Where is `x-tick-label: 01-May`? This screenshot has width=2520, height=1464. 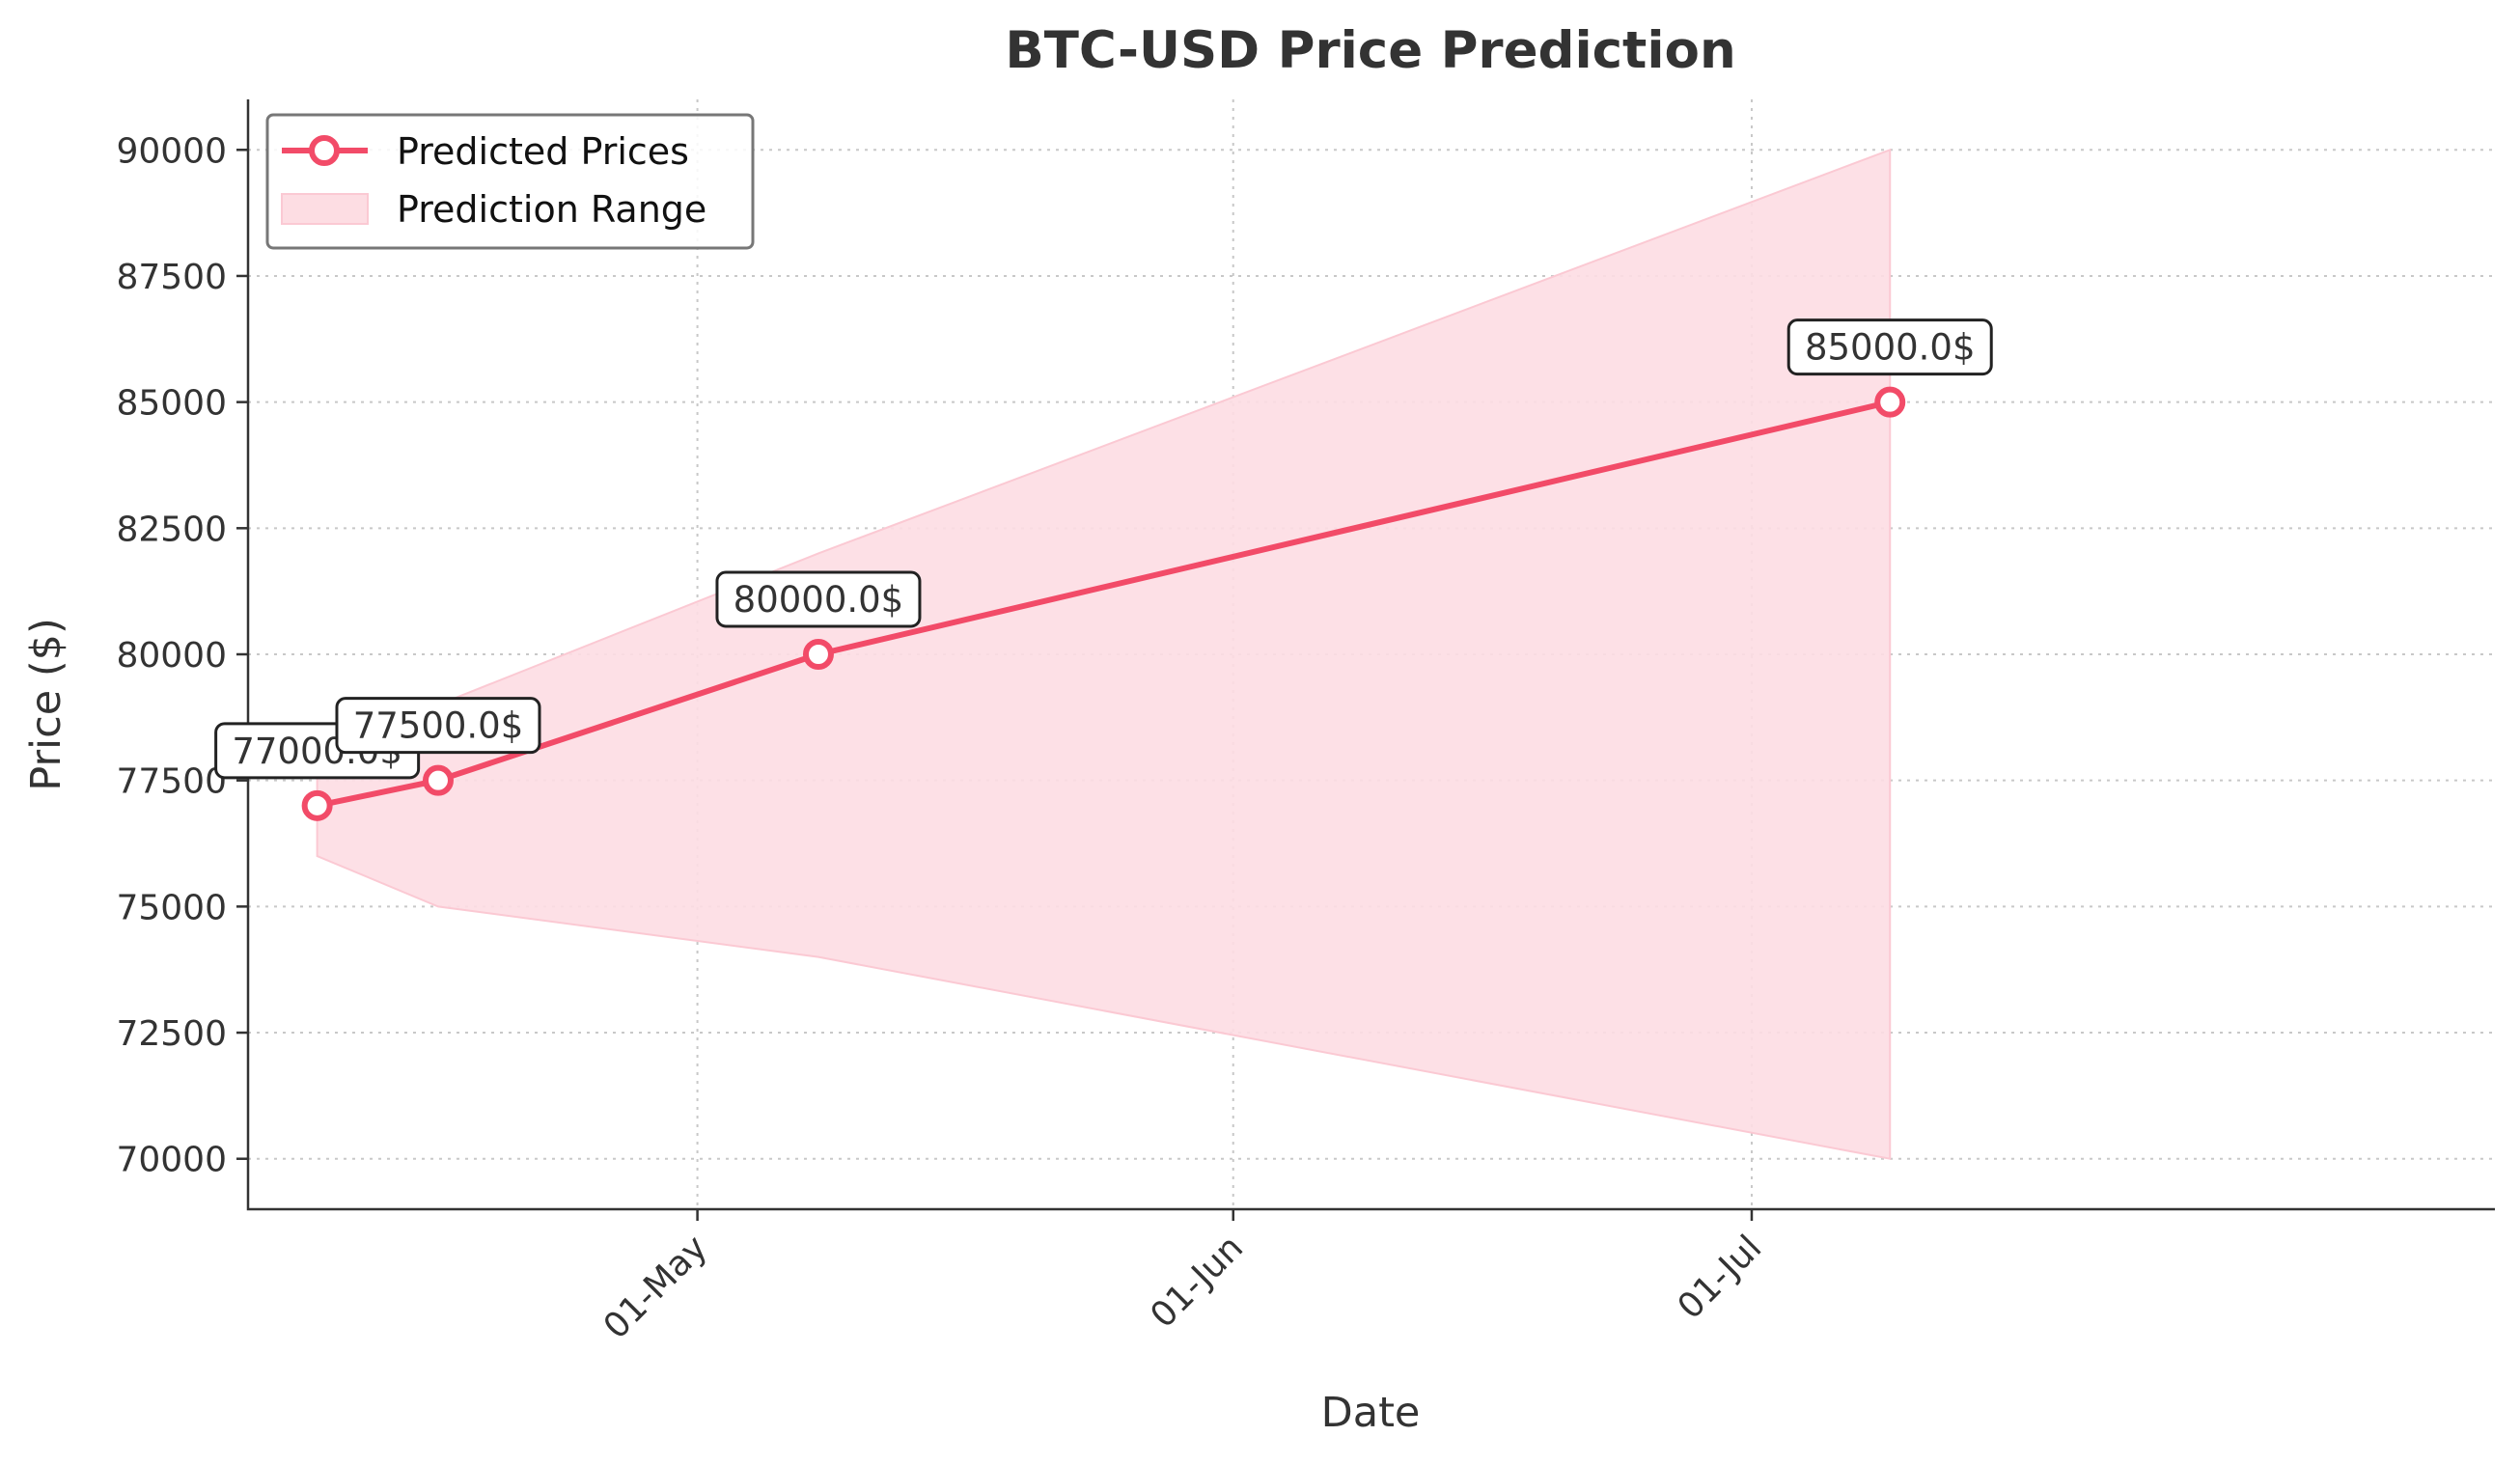
x-tick-label: 01-May is located at coordinates (655, 1287).